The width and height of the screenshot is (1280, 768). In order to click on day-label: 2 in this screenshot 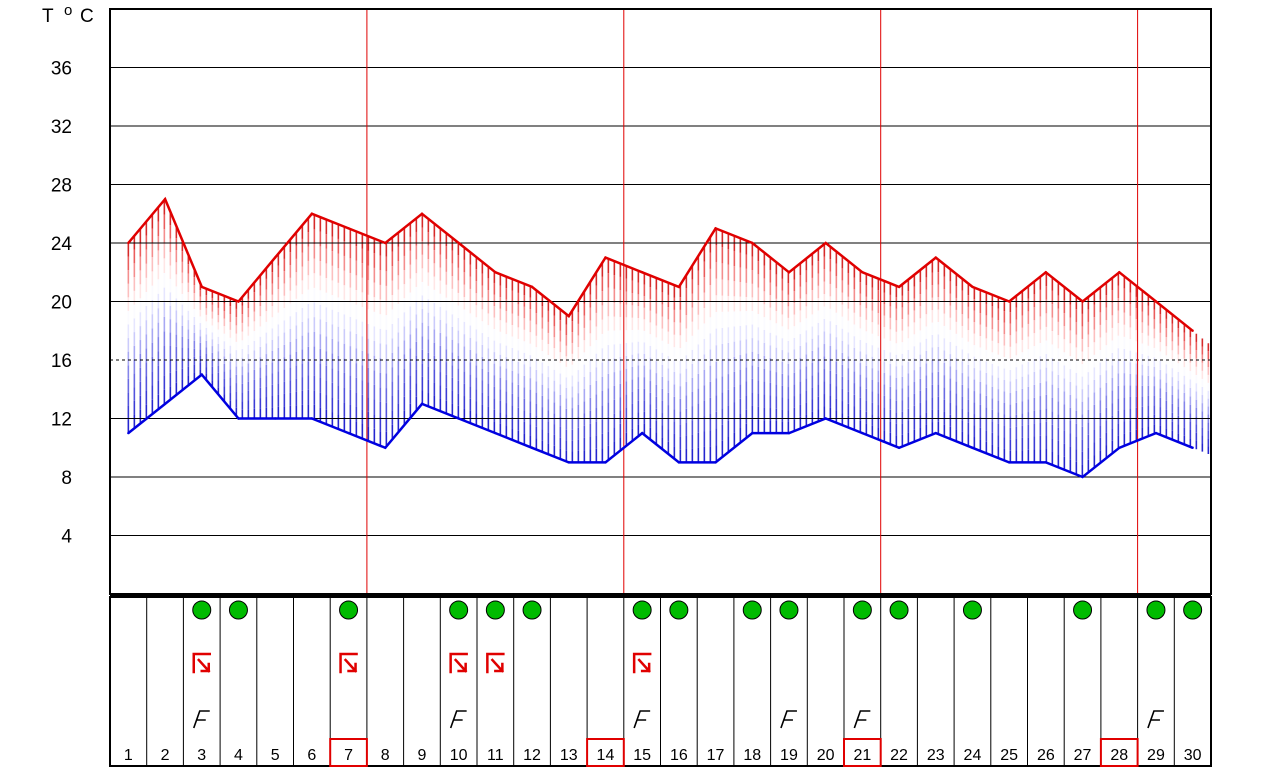, I will do `click(165, 755)`.